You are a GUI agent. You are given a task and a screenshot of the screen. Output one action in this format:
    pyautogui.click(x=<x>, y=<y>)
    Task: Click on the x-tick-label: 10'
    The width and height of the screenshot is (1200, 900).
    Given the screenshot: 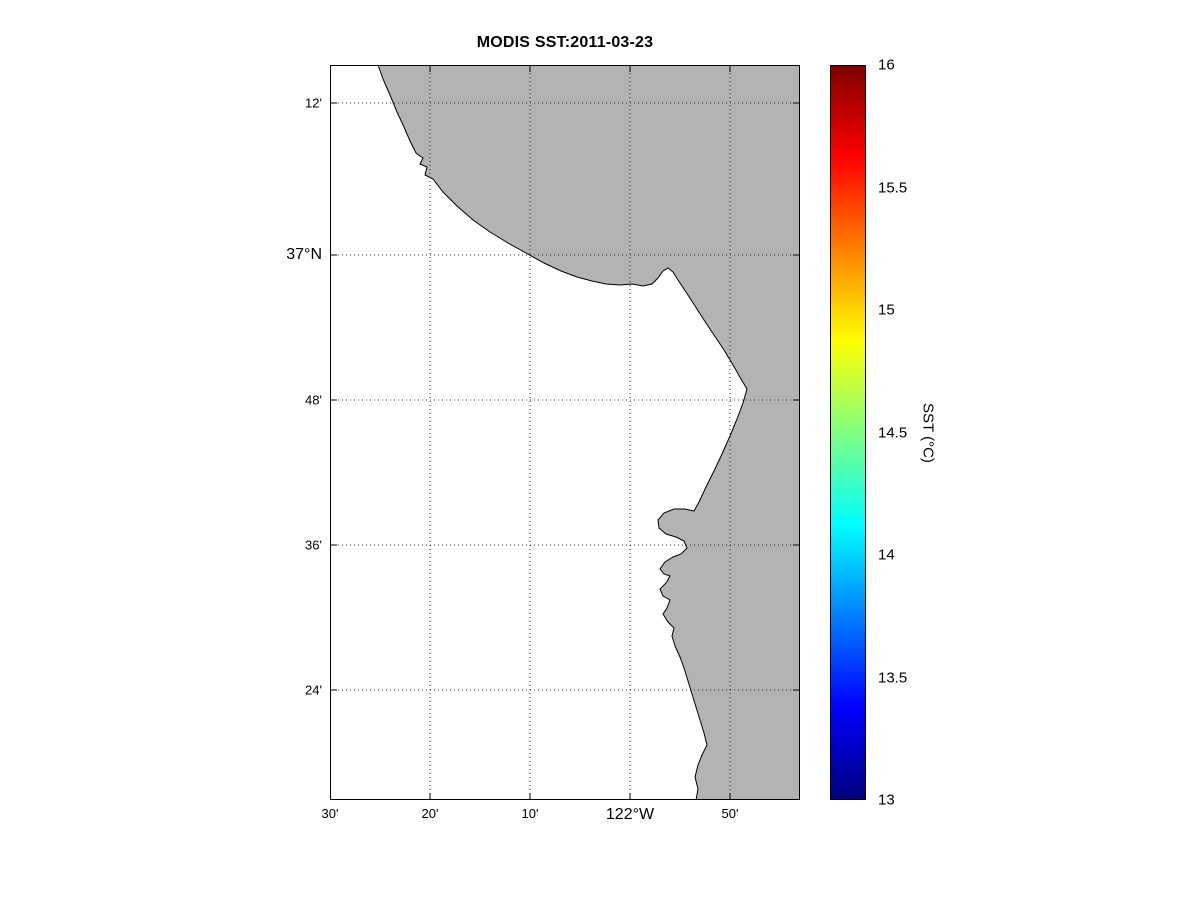 What is the action you would take?
    pyautogui.click(x=530, y=813)
    